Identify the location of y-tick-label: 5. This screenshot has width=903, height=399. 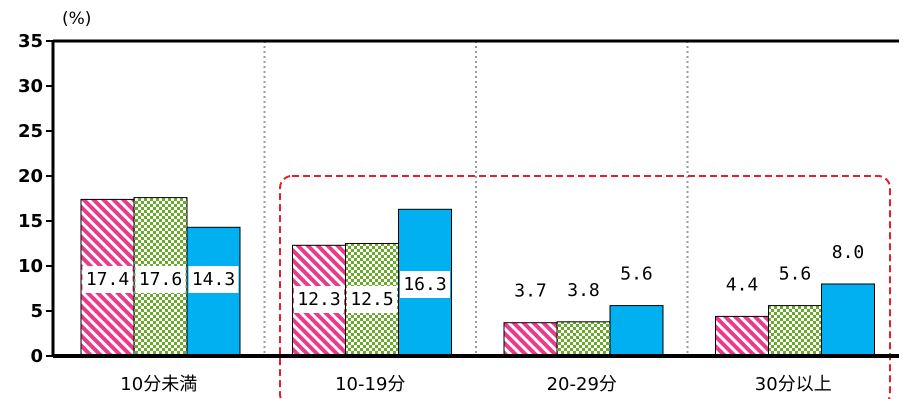
(36, 311).